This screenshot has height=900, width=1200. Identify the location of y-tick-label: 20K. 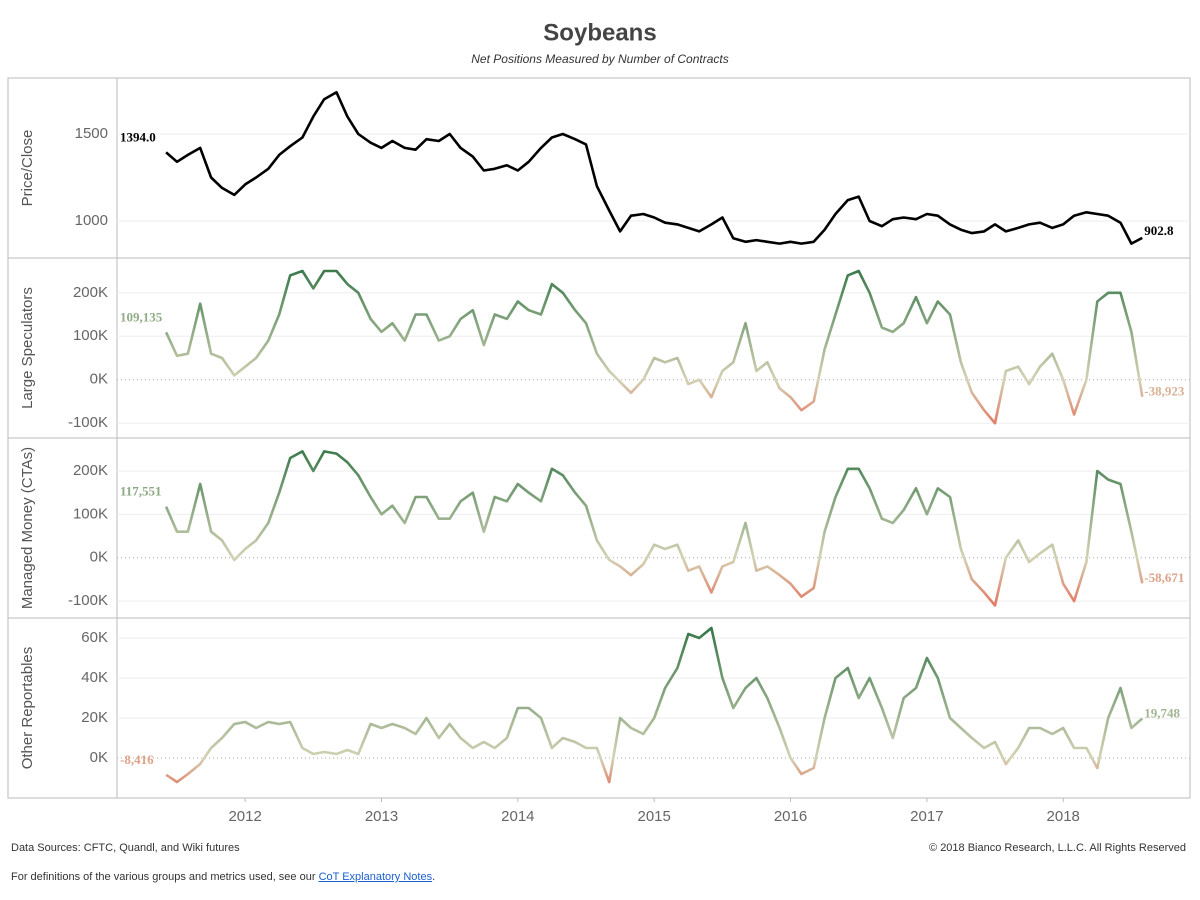
(94, 717).